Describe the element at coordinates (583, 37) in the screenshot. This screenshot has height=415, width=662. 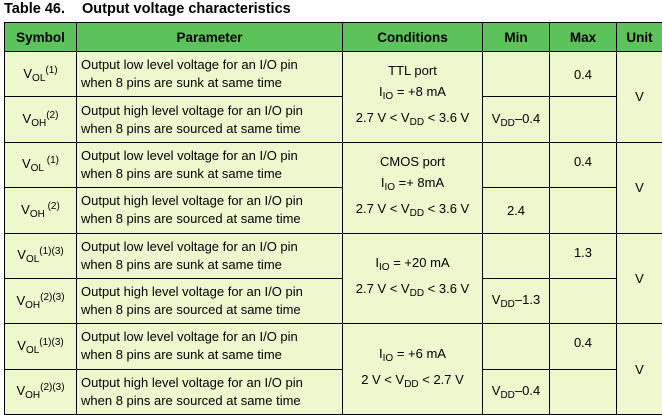
I see `header-max: Max` at that location.